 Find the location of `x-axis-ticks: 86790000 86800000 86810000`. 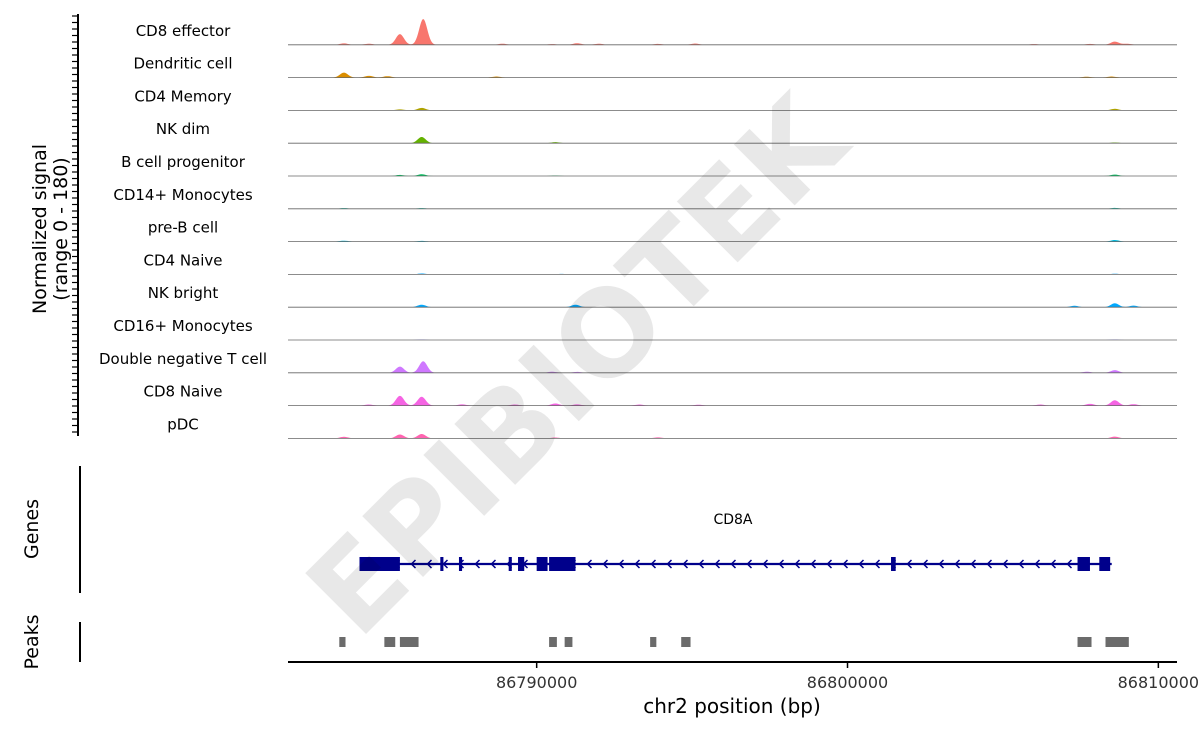

x-axis-ticks: 86790000 86800000 86810000 is located at coordinates (847, 677).